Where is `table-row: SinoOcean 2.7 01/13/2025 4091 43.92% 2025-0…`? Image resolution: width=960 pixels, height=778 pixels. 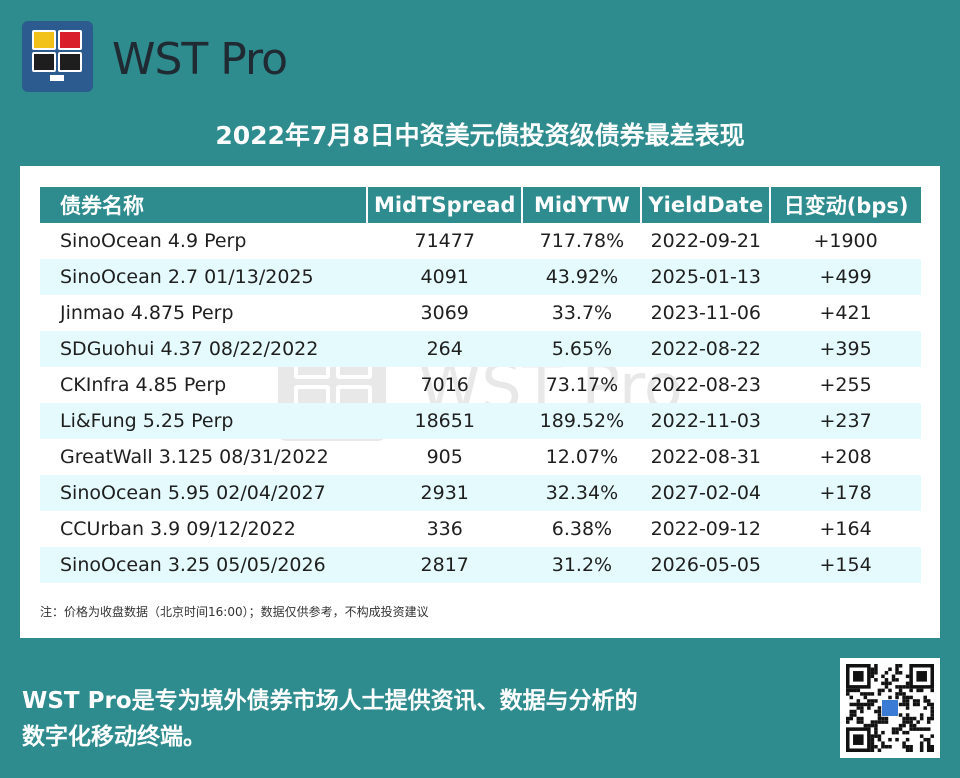 table-row: SinoOcean 2.7 01/13/2025 4091 43.92% 2025-0… is located at coordinates (480, 277).